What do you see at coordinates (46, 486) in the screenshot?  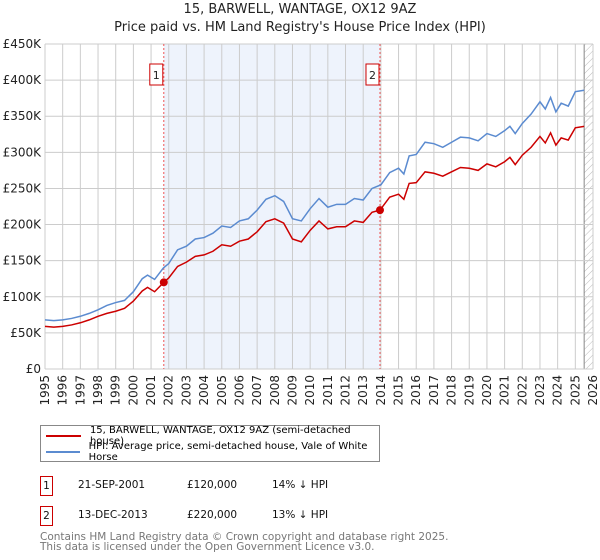 I see `sale-marker: 1` at bounding box center [46, 486].